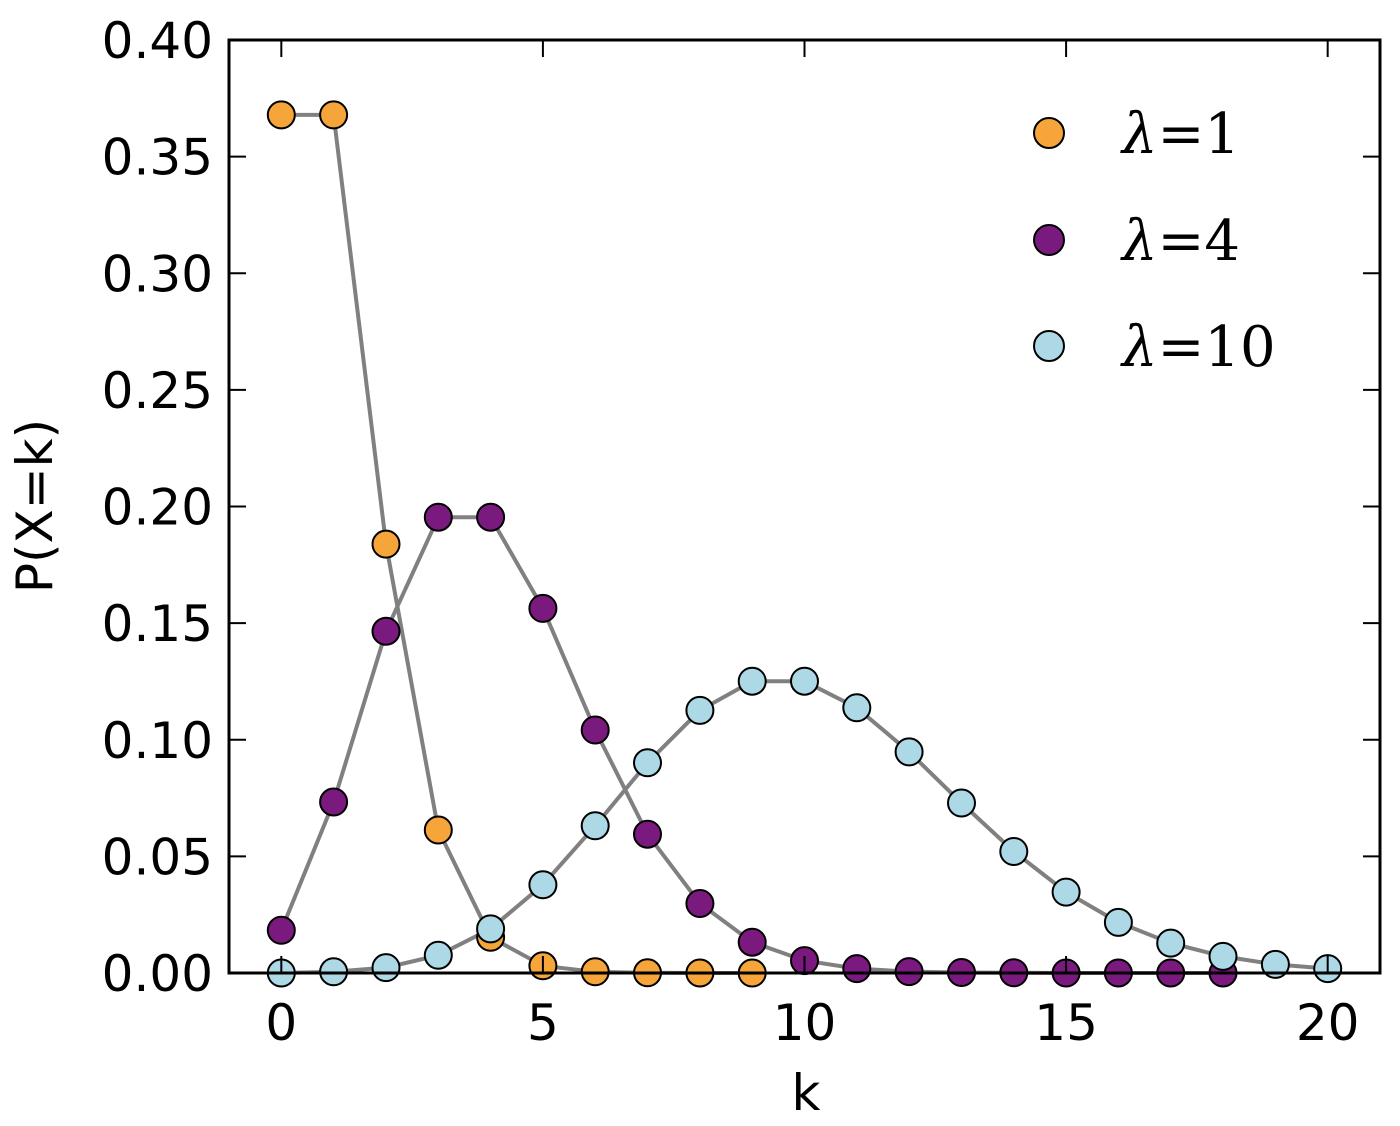  Describe the element at coordinates (157, 974) in the screenshot. I see `y-tick-label: 0.00` at that location.